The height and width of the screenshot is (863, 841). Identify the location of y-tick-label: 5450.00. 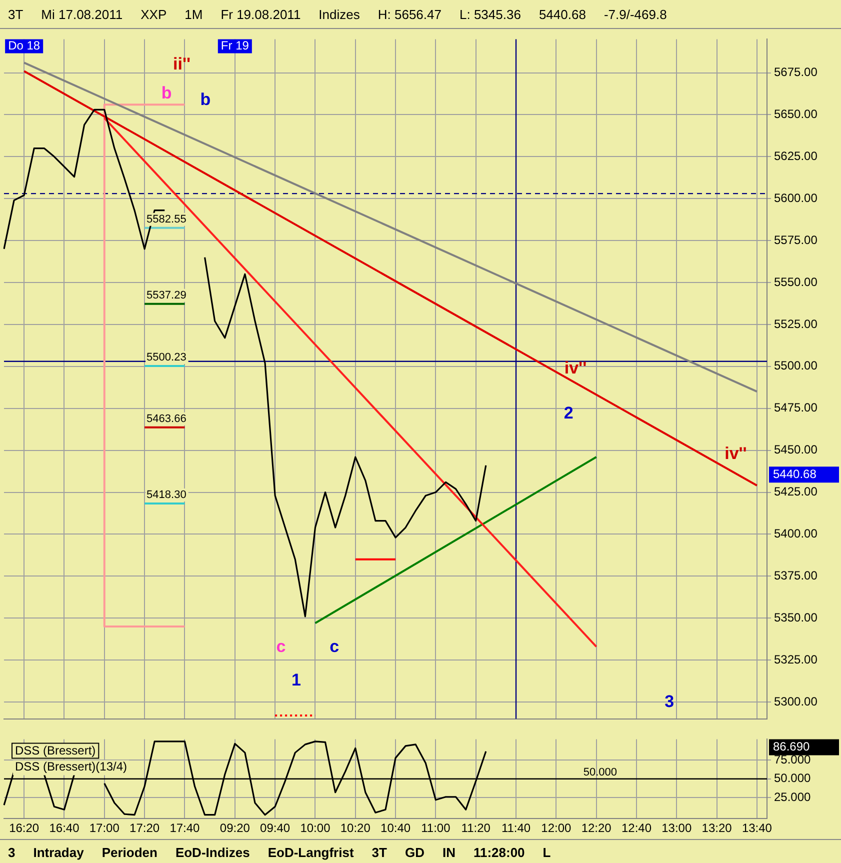
(796, 449).